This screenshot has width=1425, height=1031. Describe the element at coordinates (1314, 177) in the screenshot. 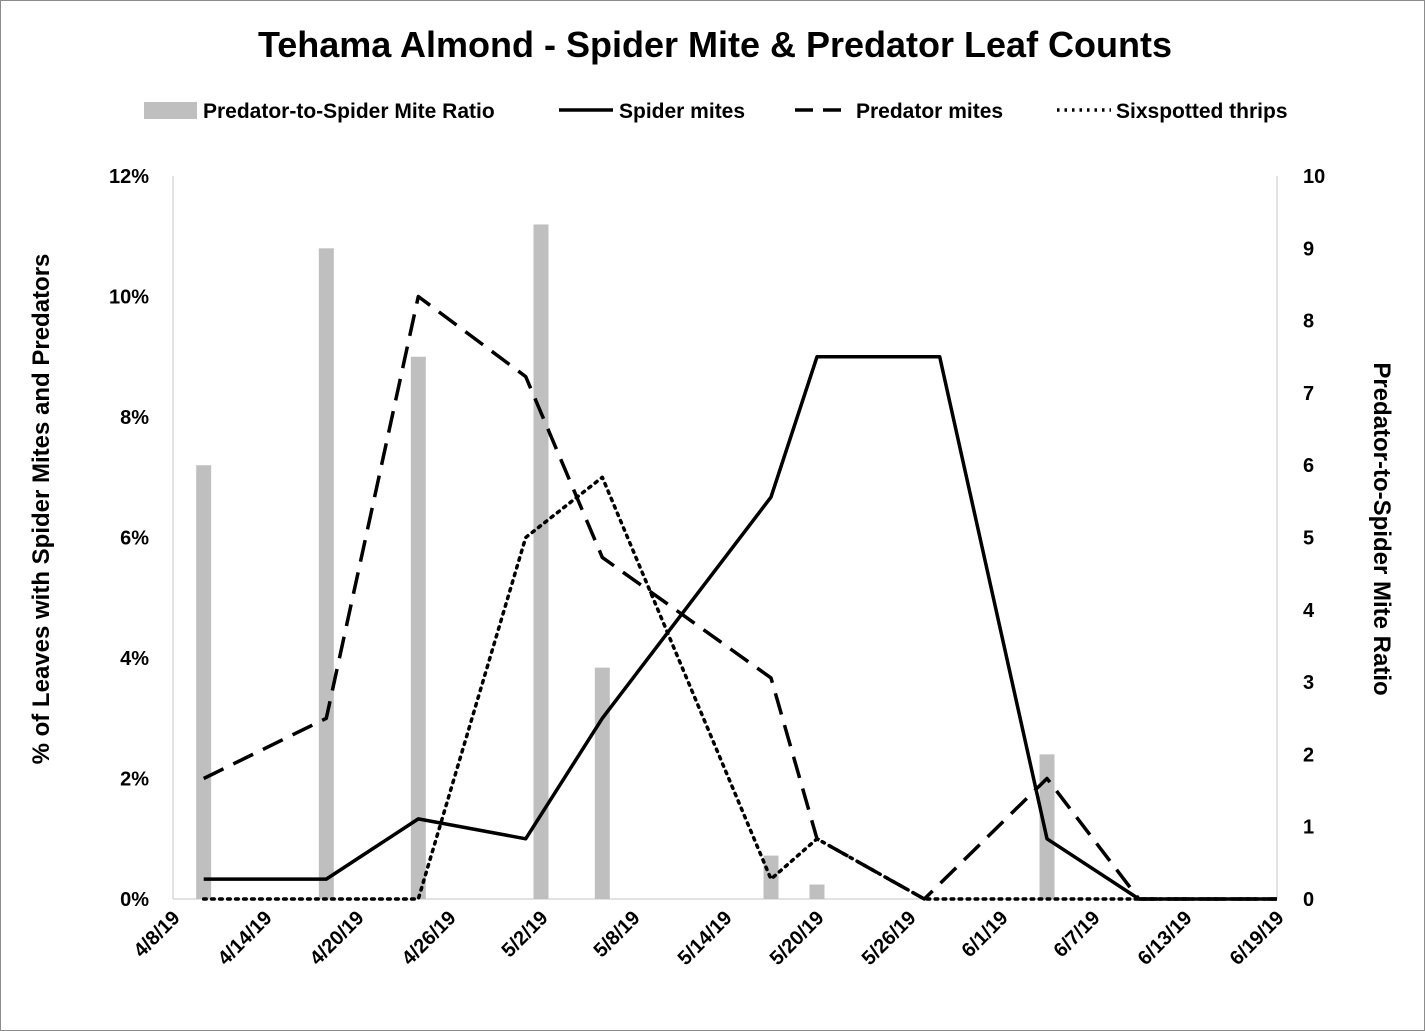

I see `right-tick-label: 10` at that location.